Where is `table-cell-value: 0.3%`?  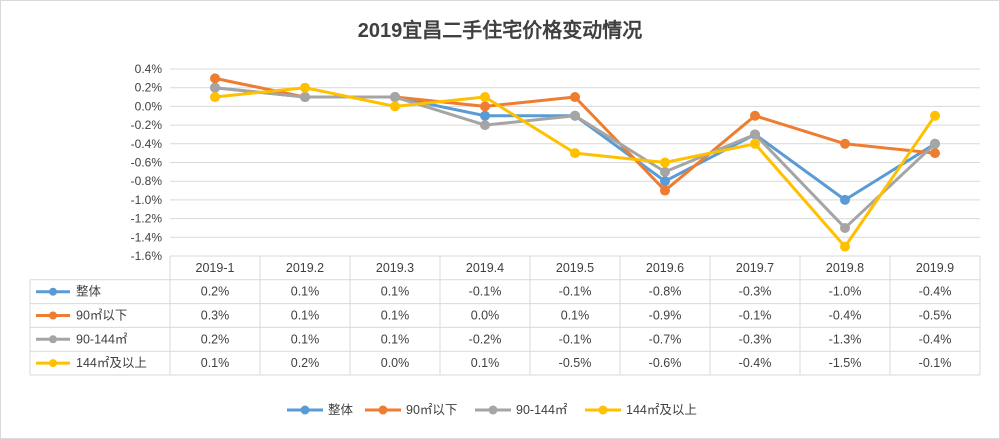 table-cell-value: 0.3% is located at coordinates (215, 316).